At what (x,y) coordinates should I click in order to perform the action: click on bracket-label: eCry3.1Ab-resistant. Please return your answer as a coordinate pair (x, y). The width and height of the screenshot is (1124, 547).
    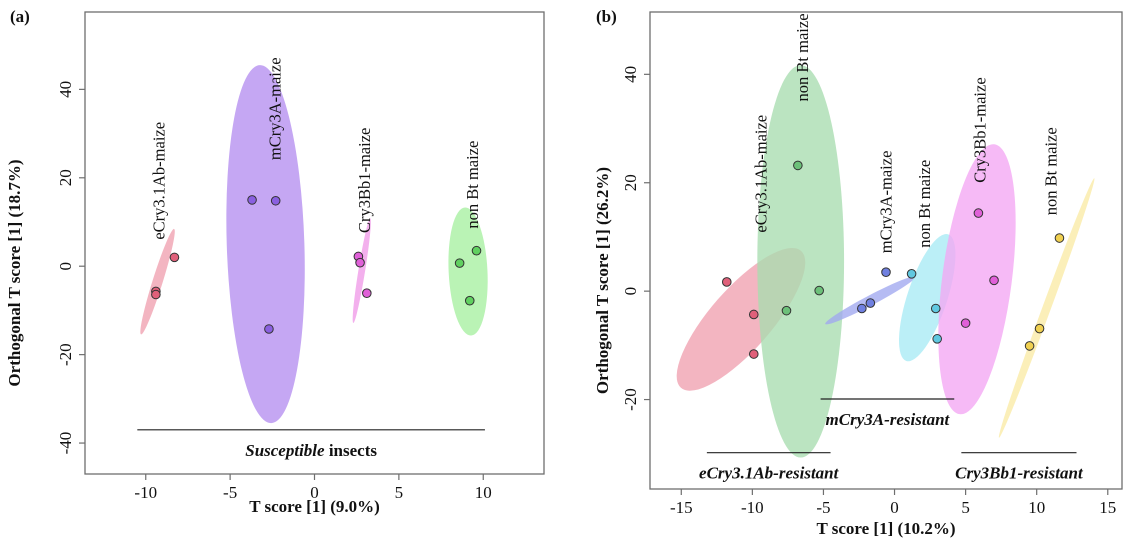
    Looking at the image, I should click on (769, 473).